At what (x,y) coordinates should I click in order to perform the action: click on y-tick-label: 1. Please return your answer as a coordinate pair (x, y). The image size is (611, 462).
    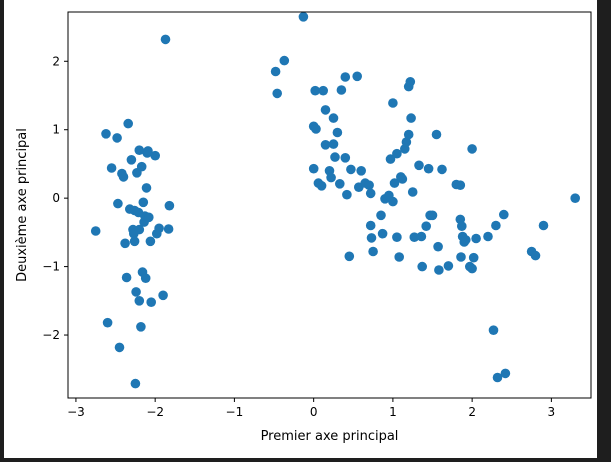
    Looking at the image, I should click on (56, 130).